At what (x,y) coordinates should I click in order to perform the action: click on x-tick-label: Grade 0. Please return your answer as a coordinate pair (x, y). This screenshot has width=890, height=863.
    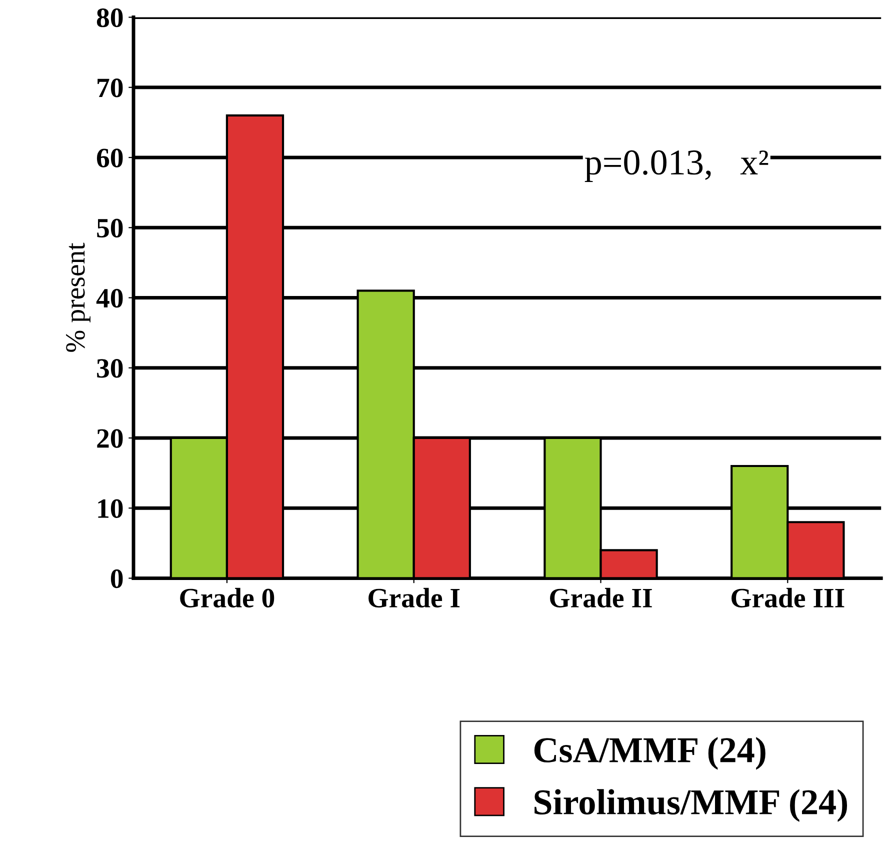
    Looking at the image, I should click on (227, 598).